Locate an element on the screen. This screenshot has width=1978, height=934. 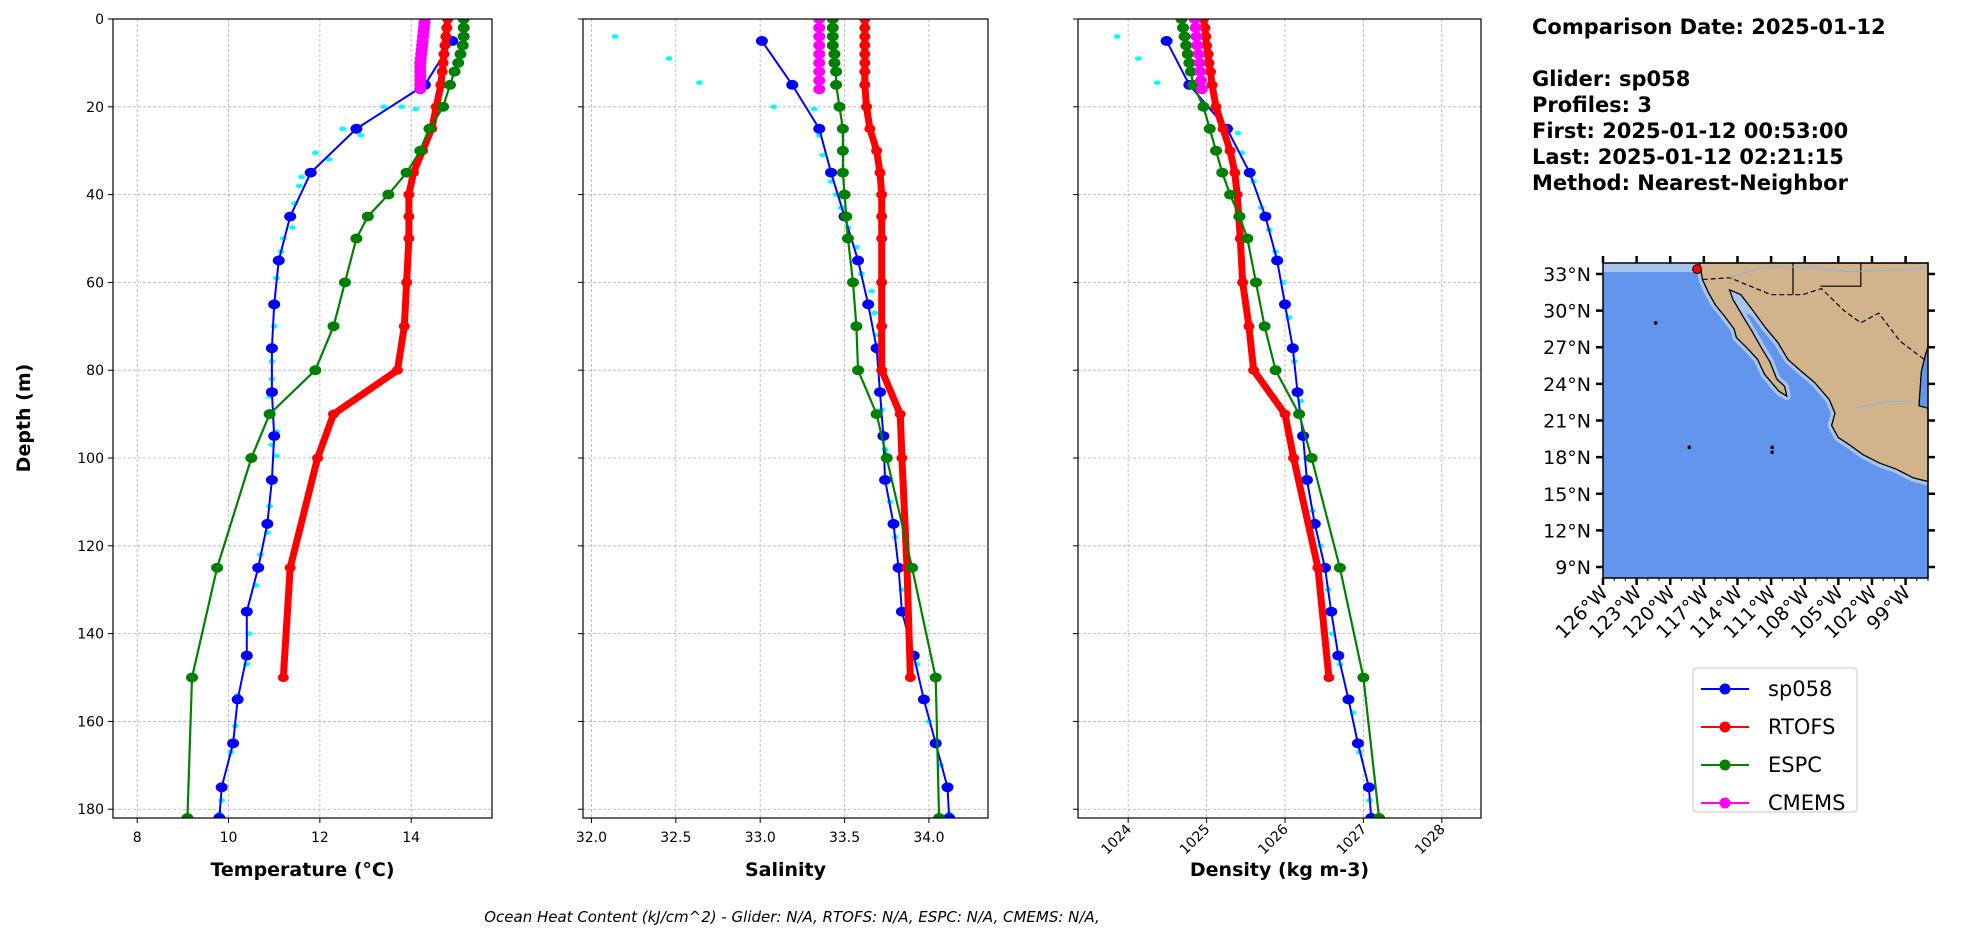
lat-tick-label: 12°N is located at coordinates (1567, 531).